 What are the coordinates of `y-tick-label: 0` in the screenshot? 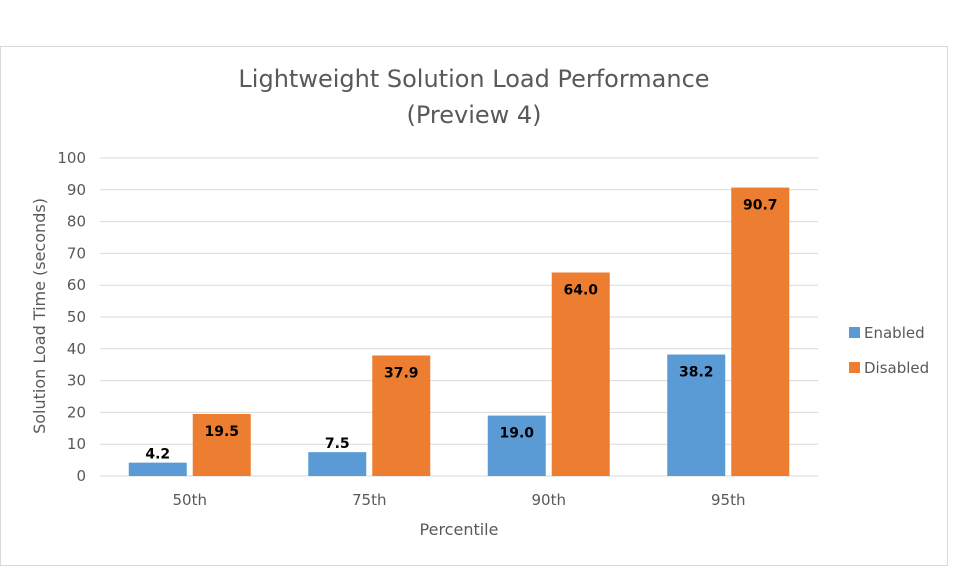 It's located at (81, 476).